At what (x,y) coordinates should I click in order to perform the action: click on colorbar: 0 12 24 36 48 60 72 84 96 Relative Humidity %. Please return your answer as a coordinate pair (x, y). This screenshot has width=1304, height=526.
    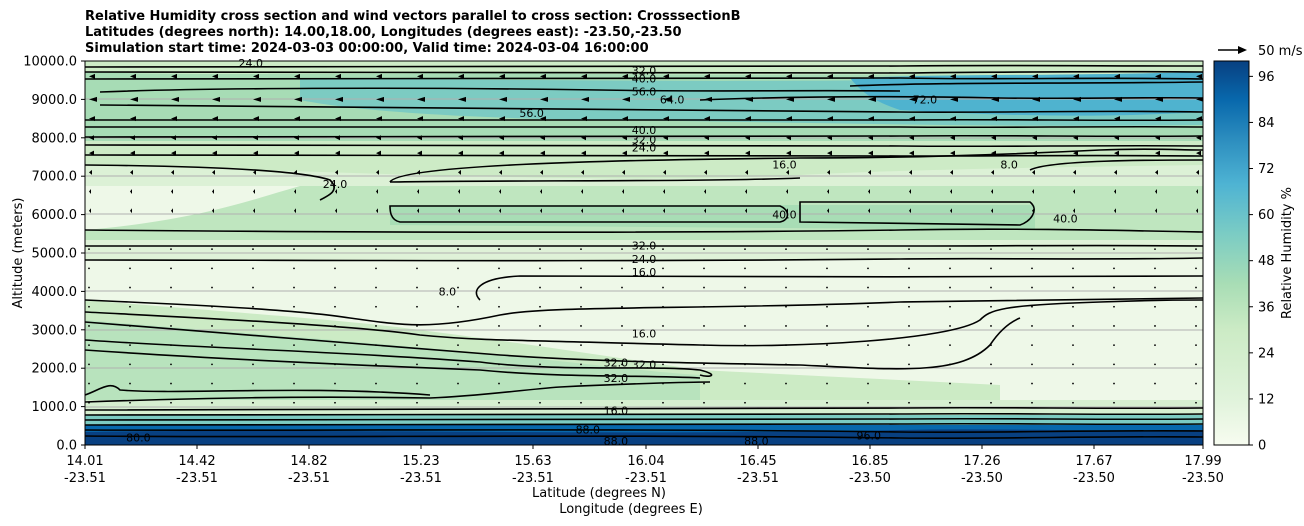
    Looking at the image, I should click on (1254, 257).